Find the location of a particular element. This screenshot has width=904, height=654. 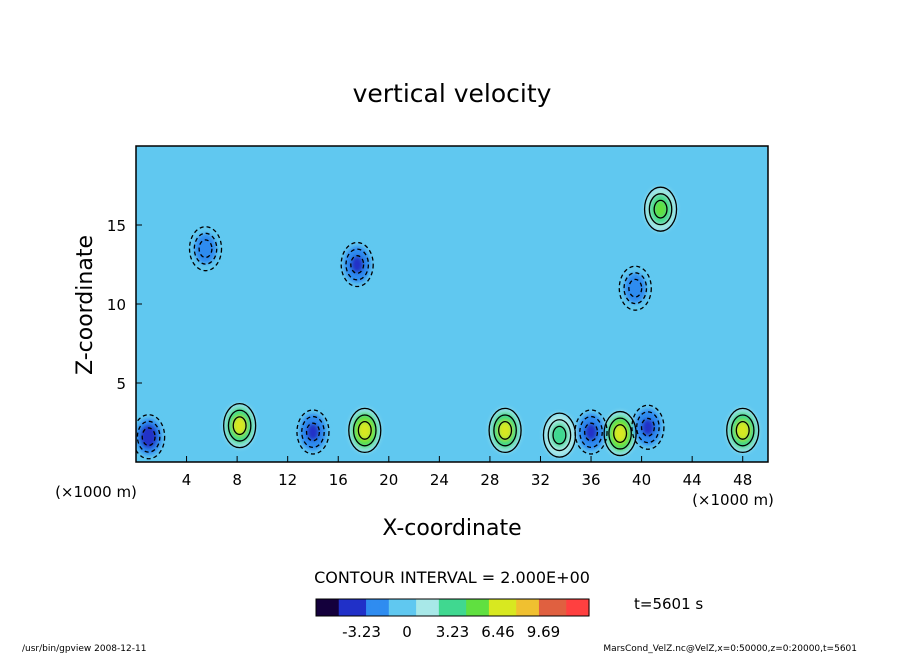

x-tick-label: 8 is located at coordinates (237, 480).